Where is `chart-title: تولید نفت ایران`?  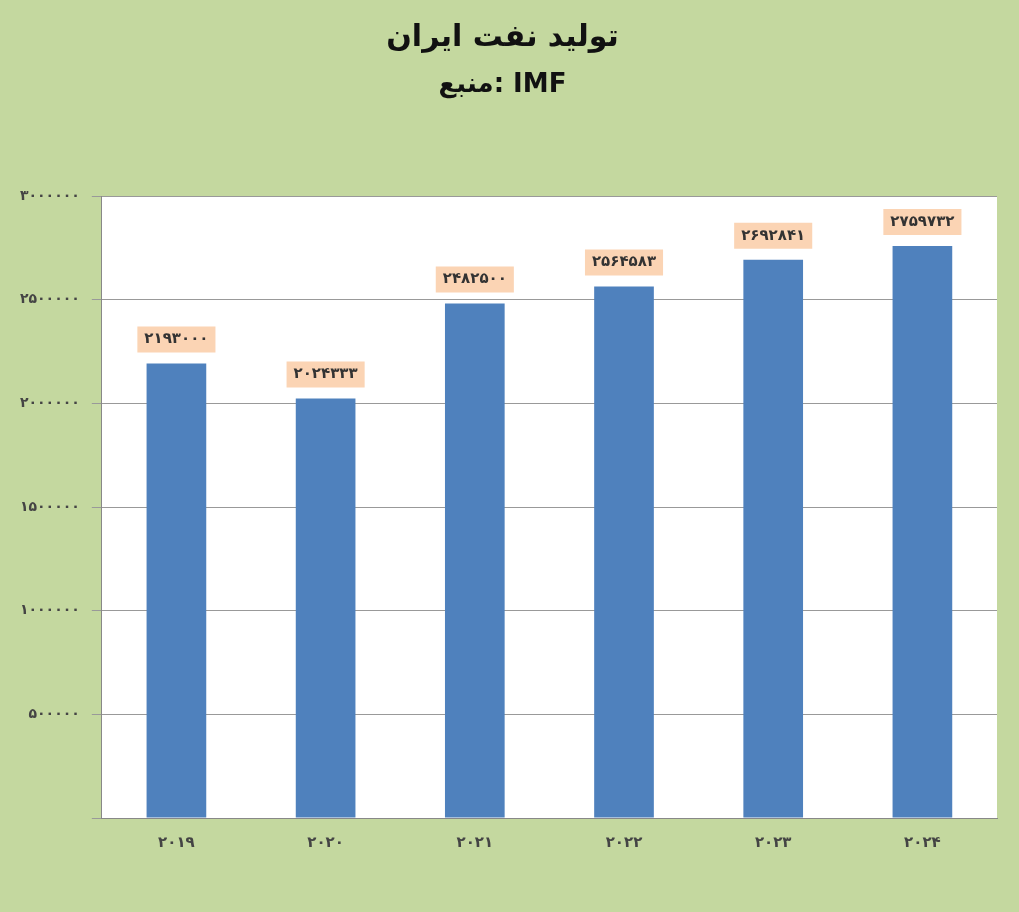 chart-title: تولید نفت ایران is located at coordinates (502, 35).